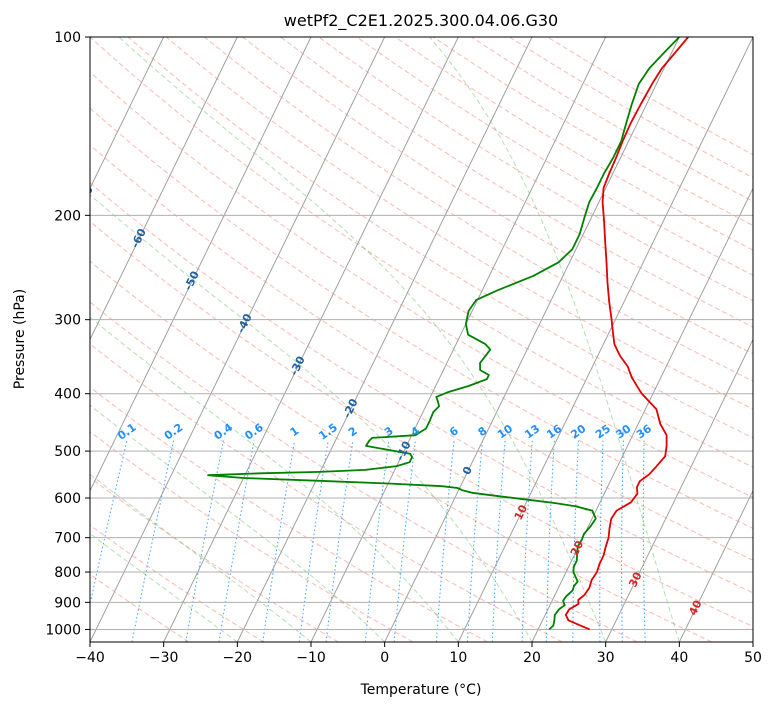 This screenshot has width=775, height=708. What do you see at coordinates (626, 334) in the screenshot?
I see `temperature-profile-line` at bounding box center [626, 334].